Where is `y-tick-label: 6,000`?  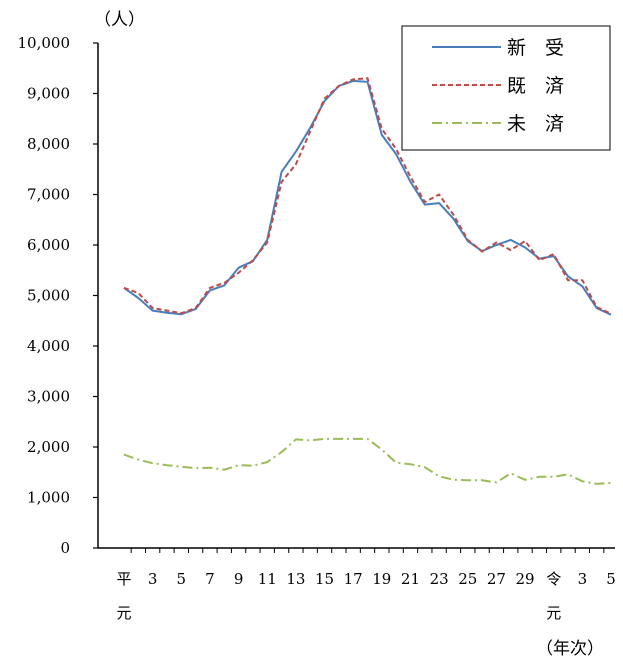
y-tick-label: 6,000 is located at coordinates (48, 245).